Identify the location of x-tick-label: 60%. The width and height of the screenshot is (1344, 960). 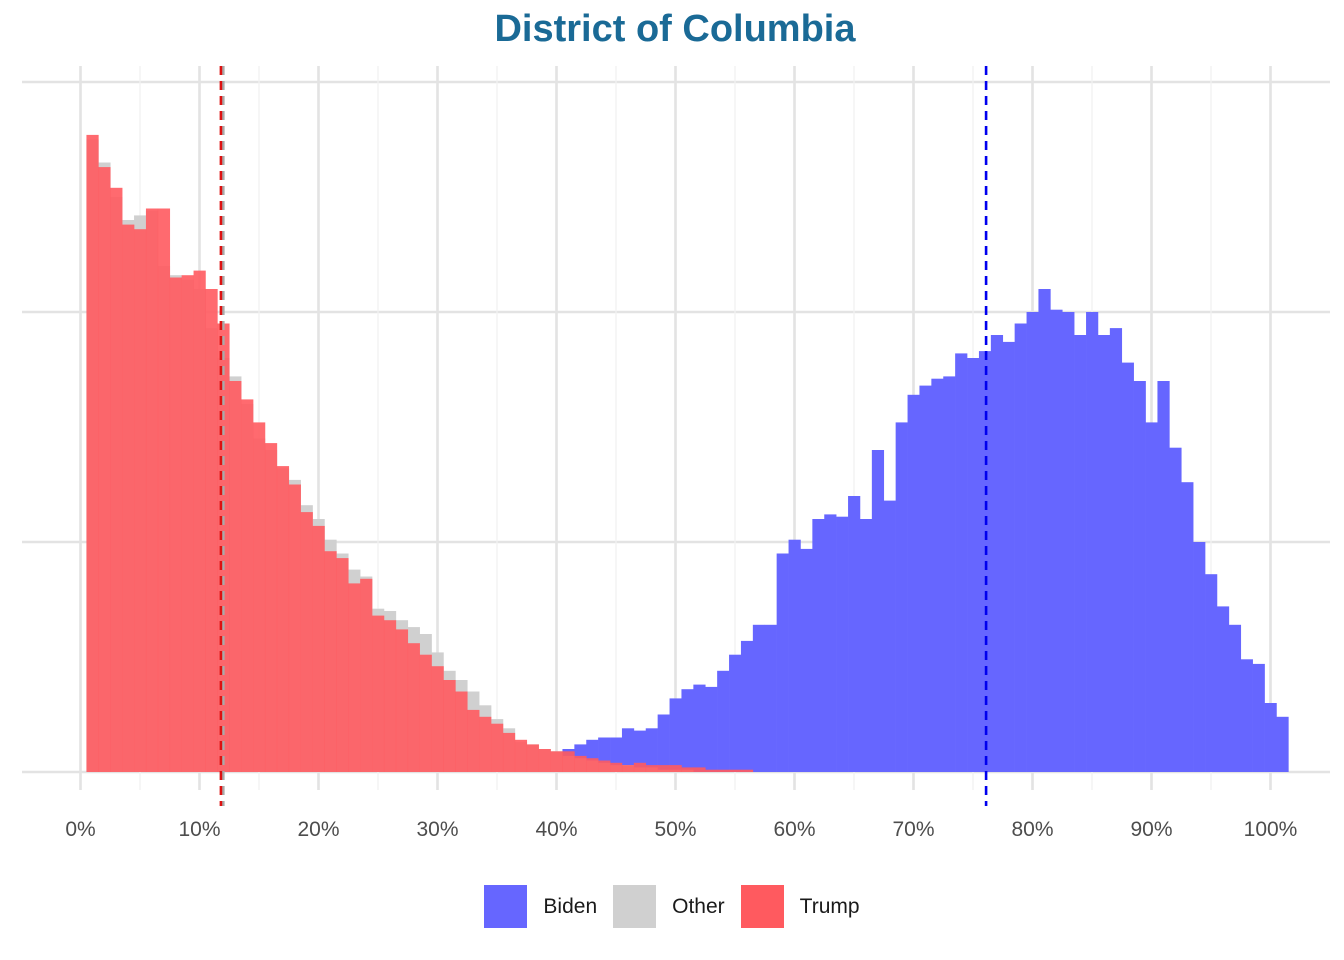
(794, 829).